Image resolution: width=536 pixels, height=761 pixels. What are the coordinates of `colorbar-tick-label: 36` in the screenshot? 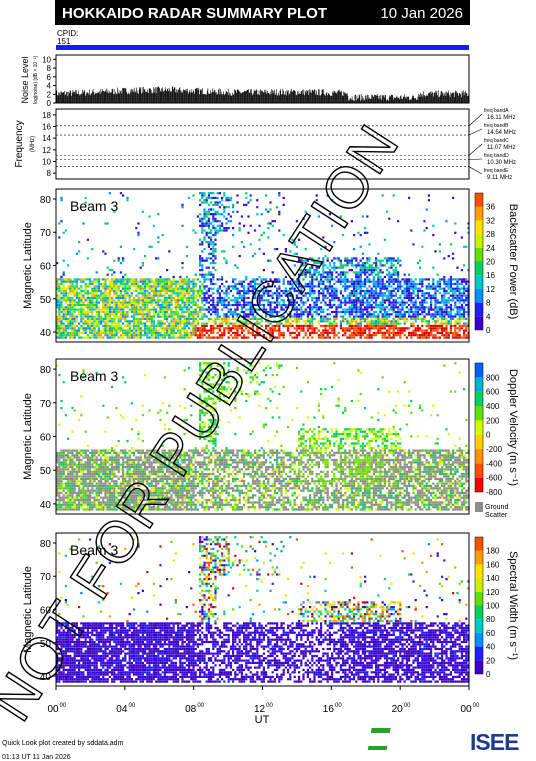 It's located at (490, 207).